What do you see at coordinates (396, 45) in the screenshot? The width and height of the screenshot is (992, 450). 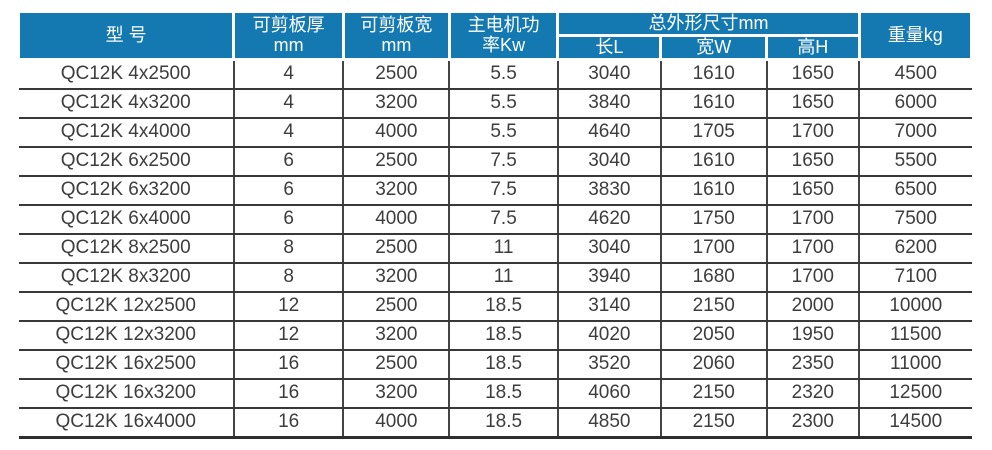 I see `col-header-plate-width-line2: mm` at bounding box center [396, 45].